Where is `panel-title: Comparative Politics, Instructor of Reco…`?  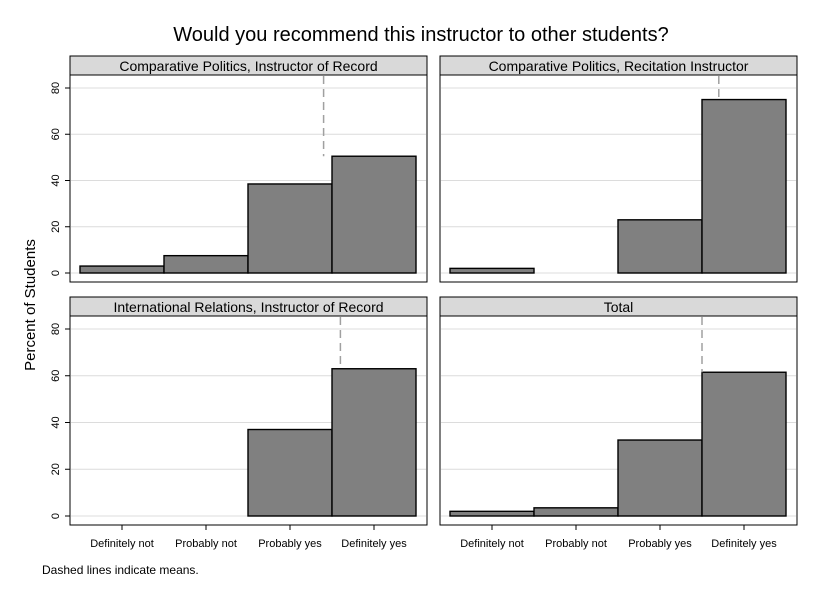
panel-title: Comparative Politics, Instructor of Reco… is located at coordinates (248, 66).